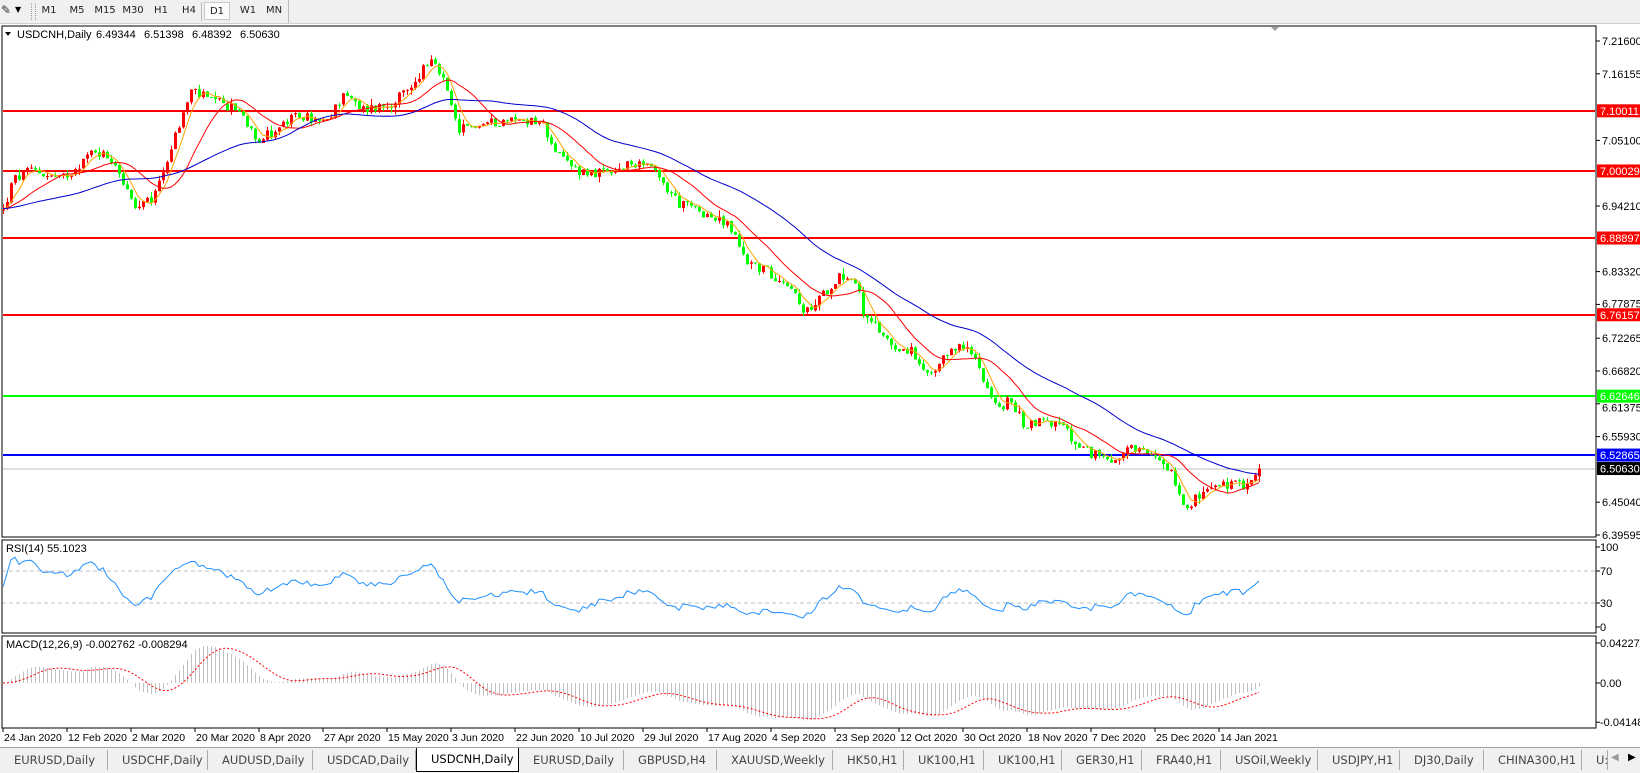 The width and height of the screenshot is (1640, 773). Describe the element at coordinates (217, 11) in the screenshot. I see `timeframe-d1-button: D1` at that location.